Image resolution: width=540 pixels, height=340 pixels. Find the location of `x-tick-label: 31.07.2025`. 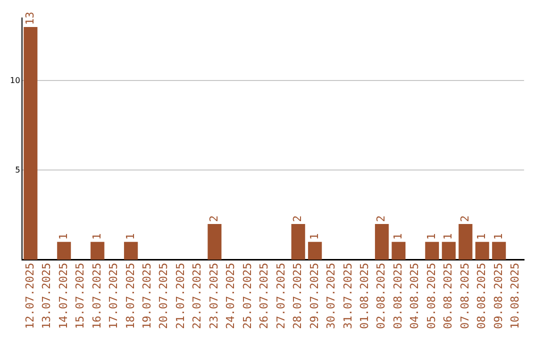

x-tick-label: 31.07.2025 is located at coordinates (347, 296).